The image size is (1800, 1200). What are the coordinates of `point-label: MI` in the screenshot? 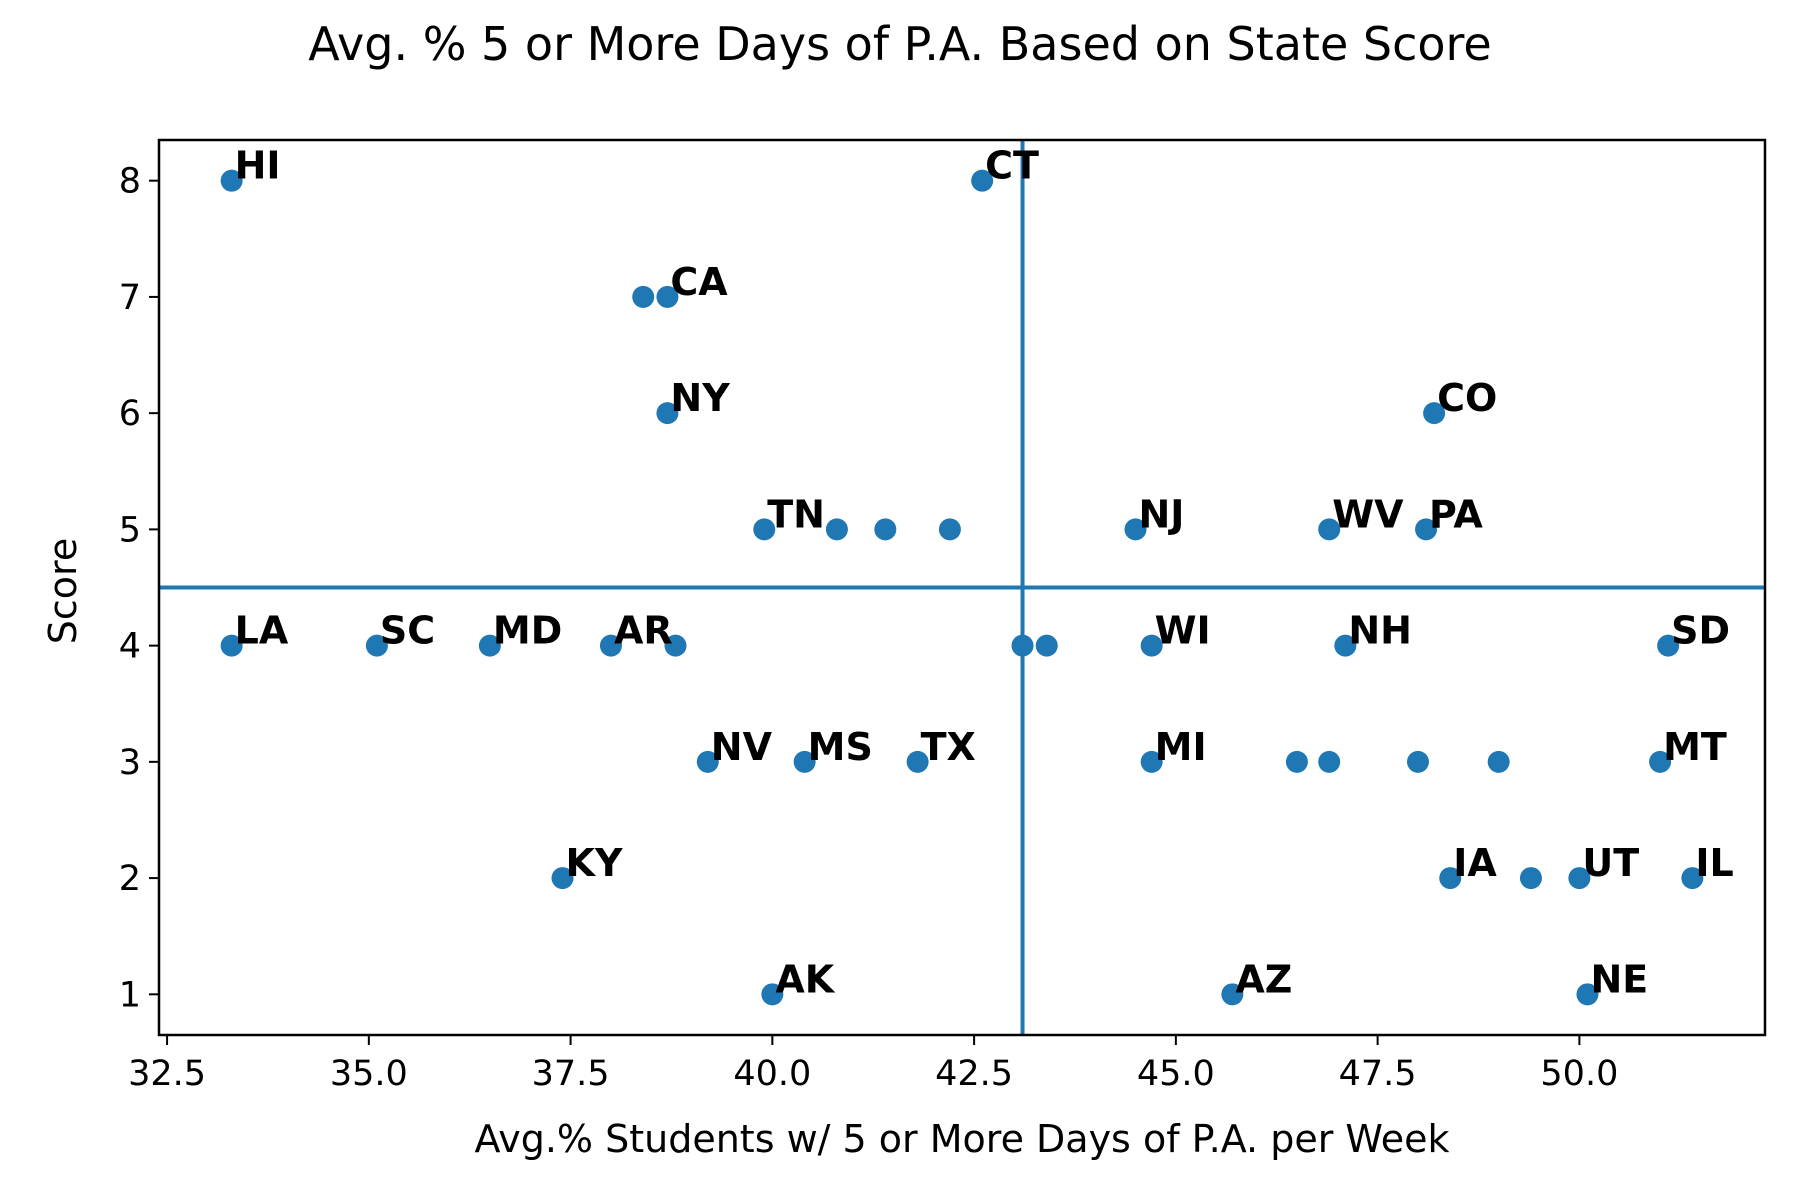 It's located at (1181, 747).